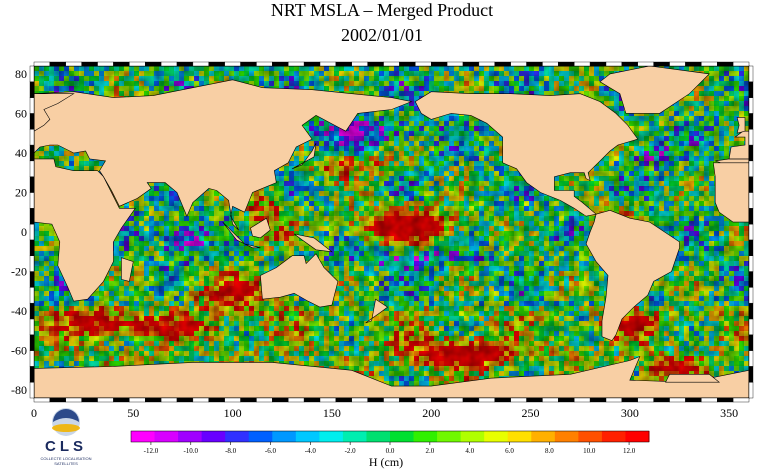 The width and height of the screenshot is (764, 473). What do you see at coordinates (24, 232) in the screenshot?
I see `y-tick-label: 0` at bounding box center [24, 232].